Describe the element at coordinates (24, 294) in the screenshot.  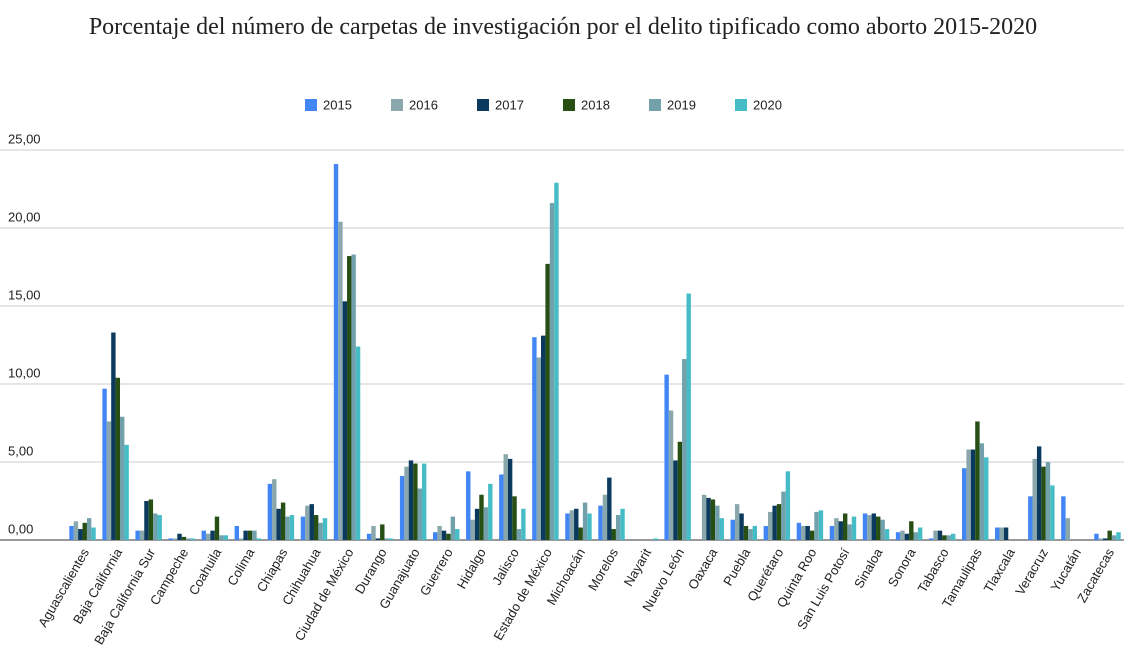
I see `y-tick-label: 15,00` at that location.